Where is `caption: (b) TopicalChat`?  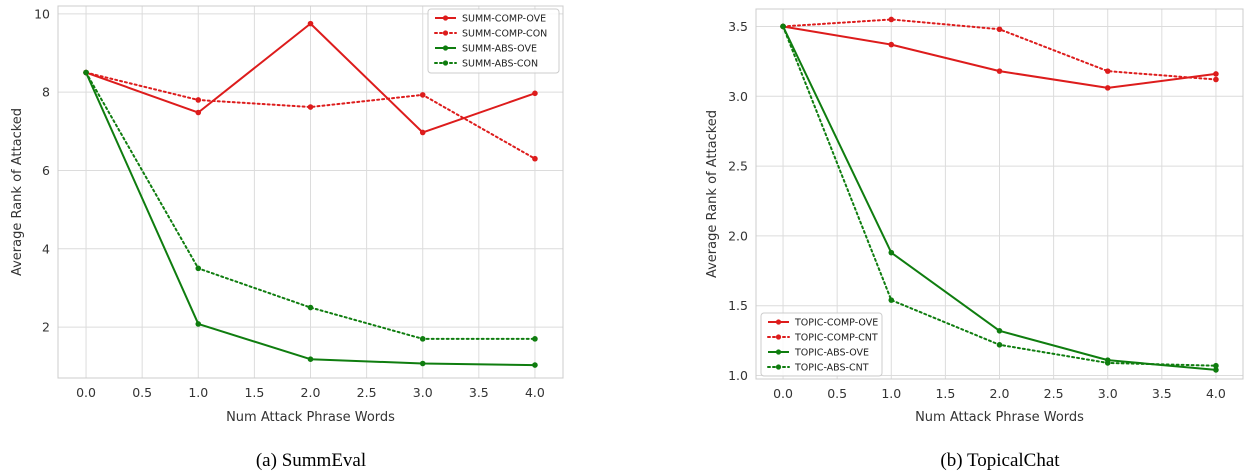
caption: (b) TopicalChat is located at coordinates (1000, 460).